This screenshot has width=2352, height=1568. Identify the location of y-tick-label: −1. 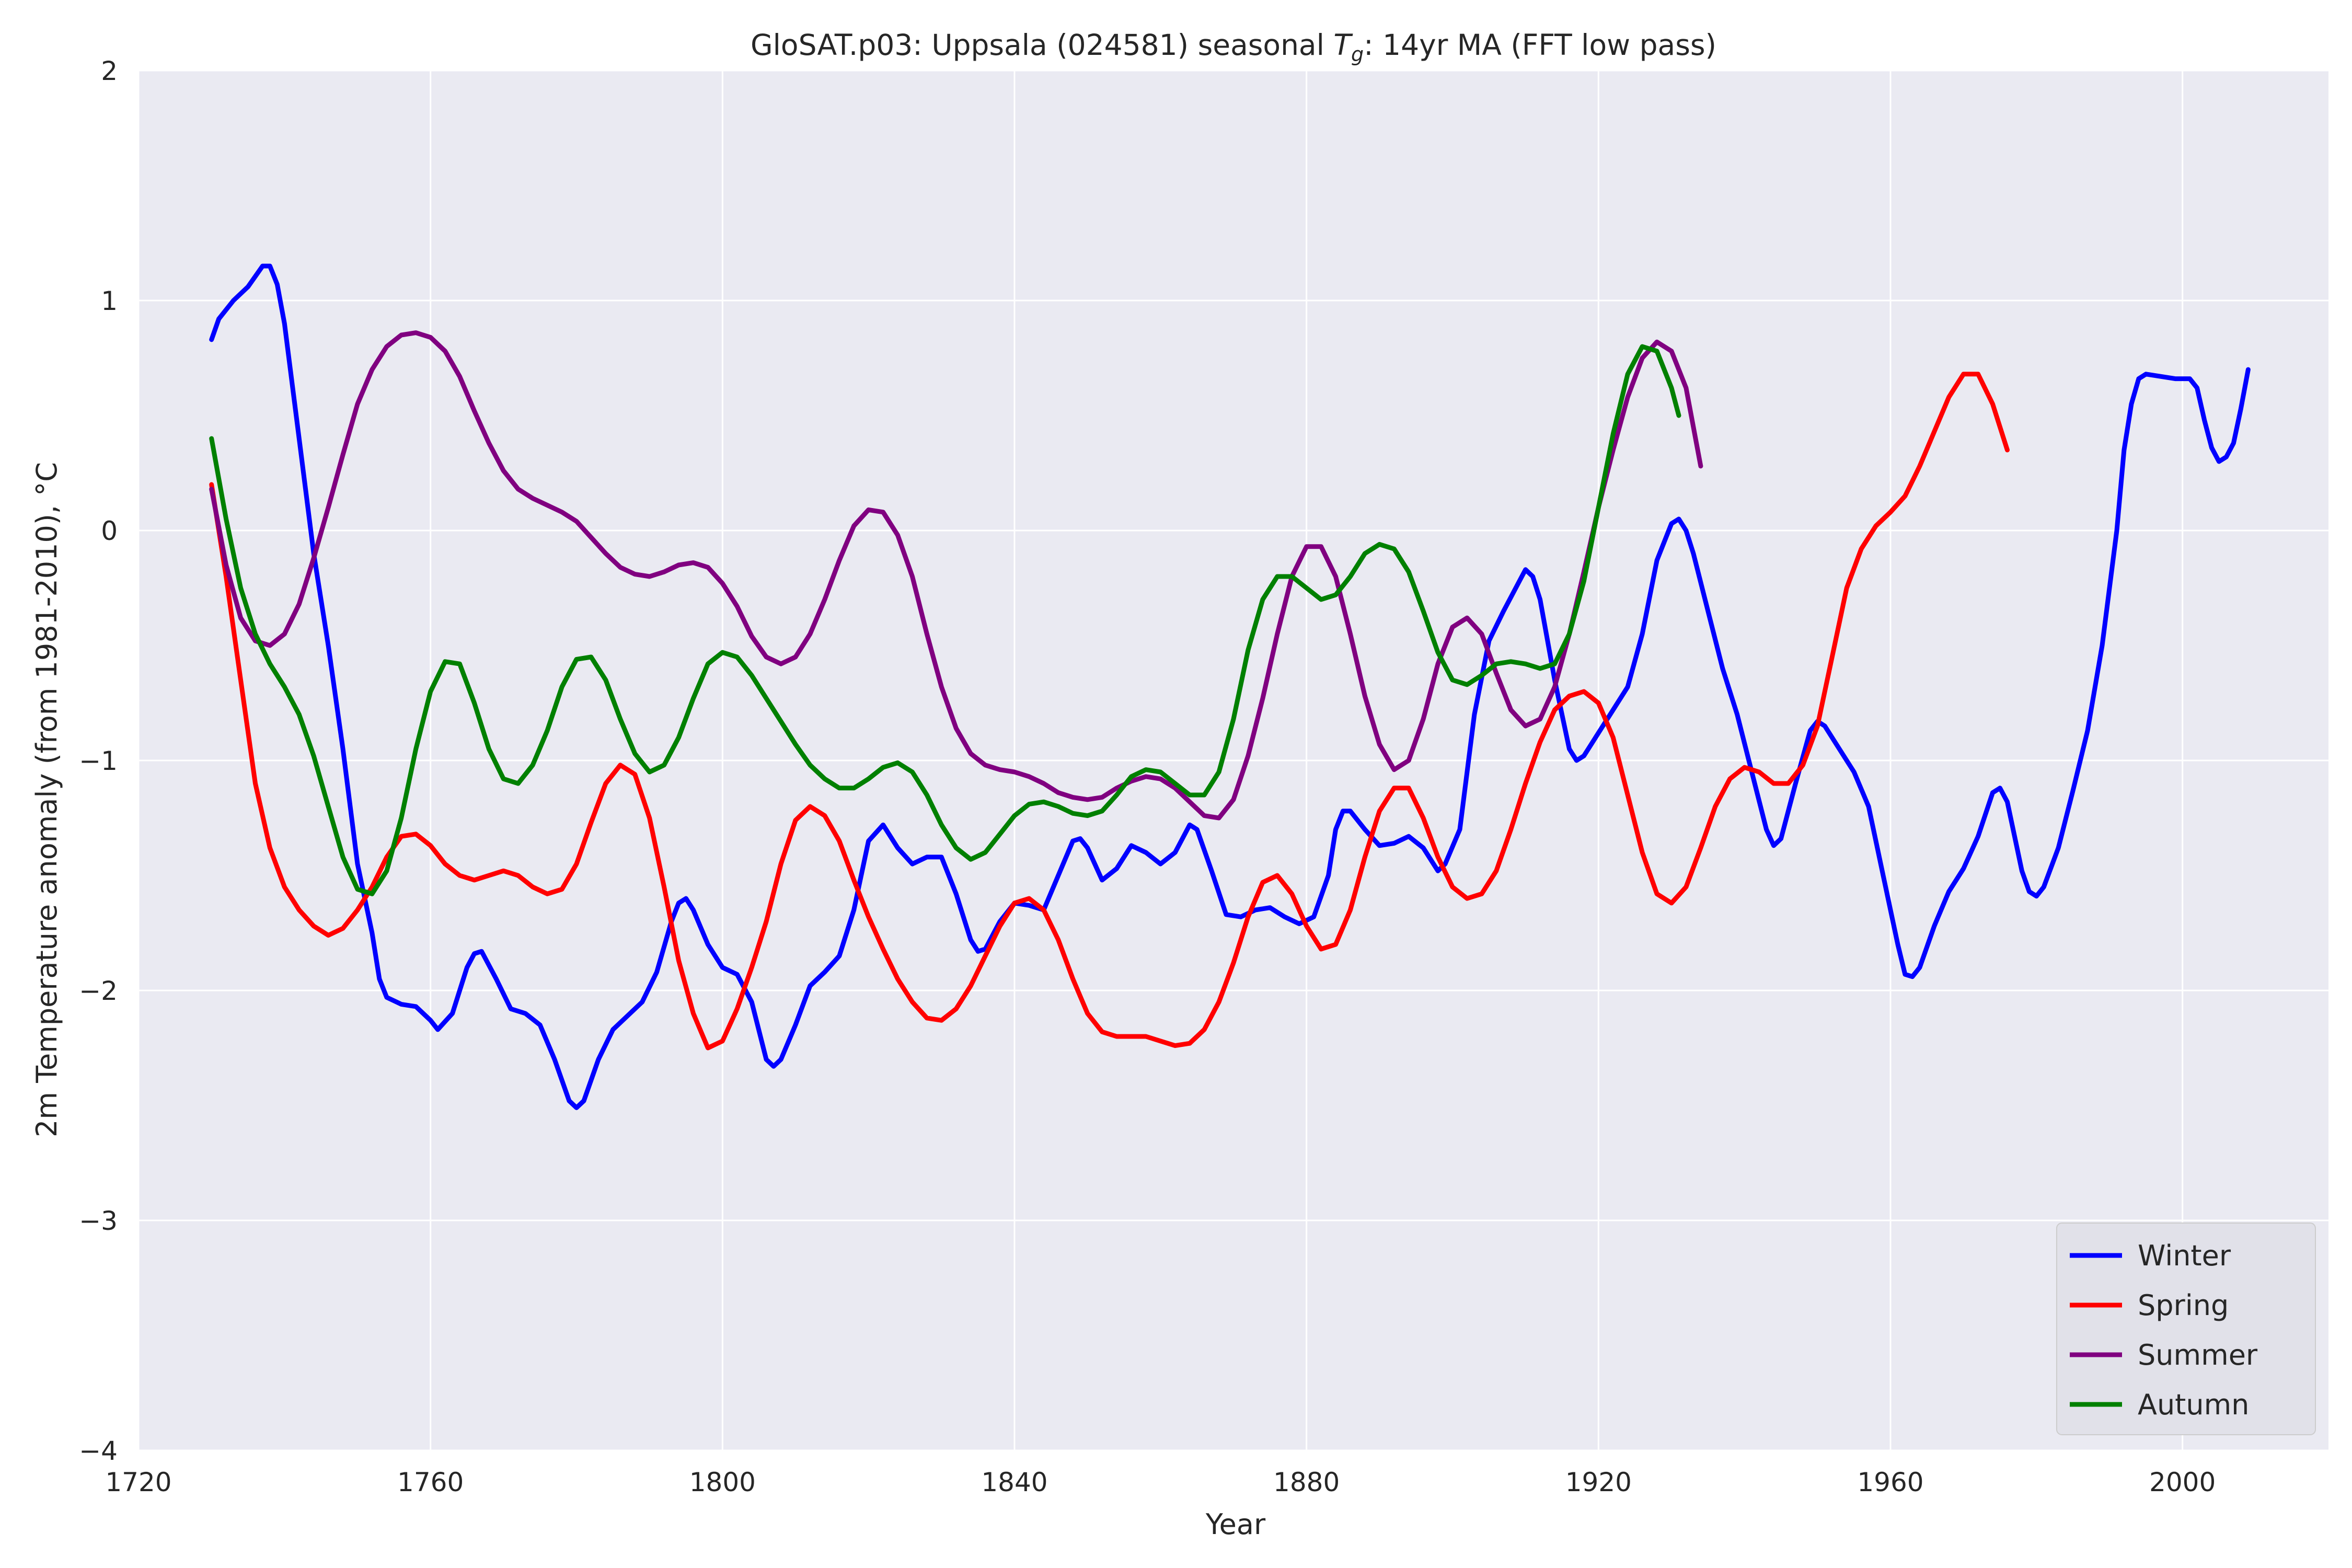
(98, 761).